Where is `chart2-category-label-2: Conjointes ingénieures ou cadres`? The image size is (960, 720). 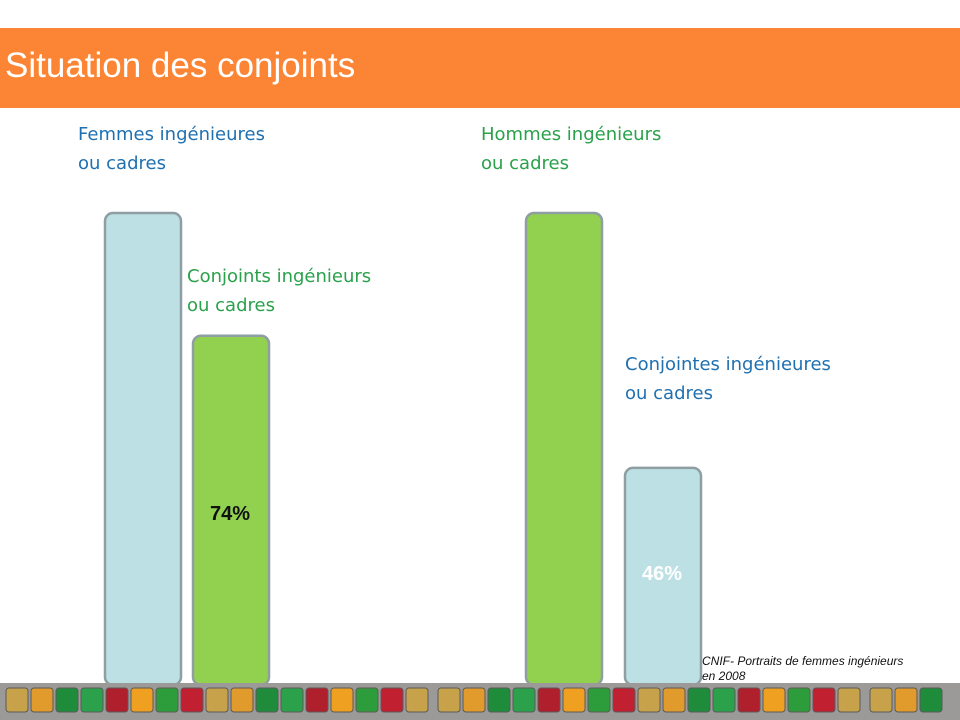 chart2-category-label-2: Conjointes ingénieures ou cadres is located at coordinates (728, 379).